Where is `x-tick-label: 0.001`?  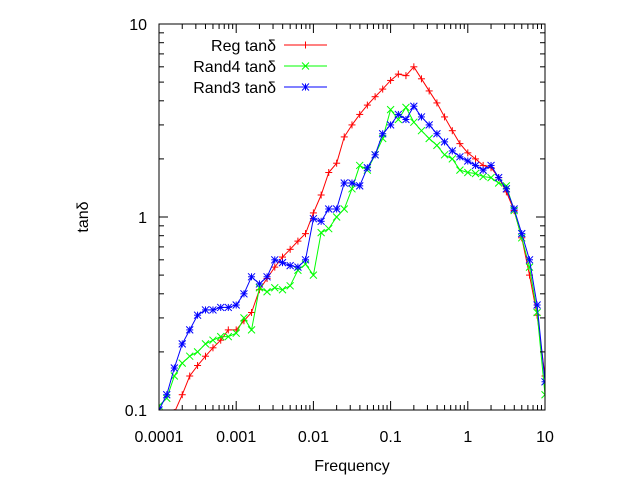 x-tick-label: 0.001 is located at coordinates (236, 437).